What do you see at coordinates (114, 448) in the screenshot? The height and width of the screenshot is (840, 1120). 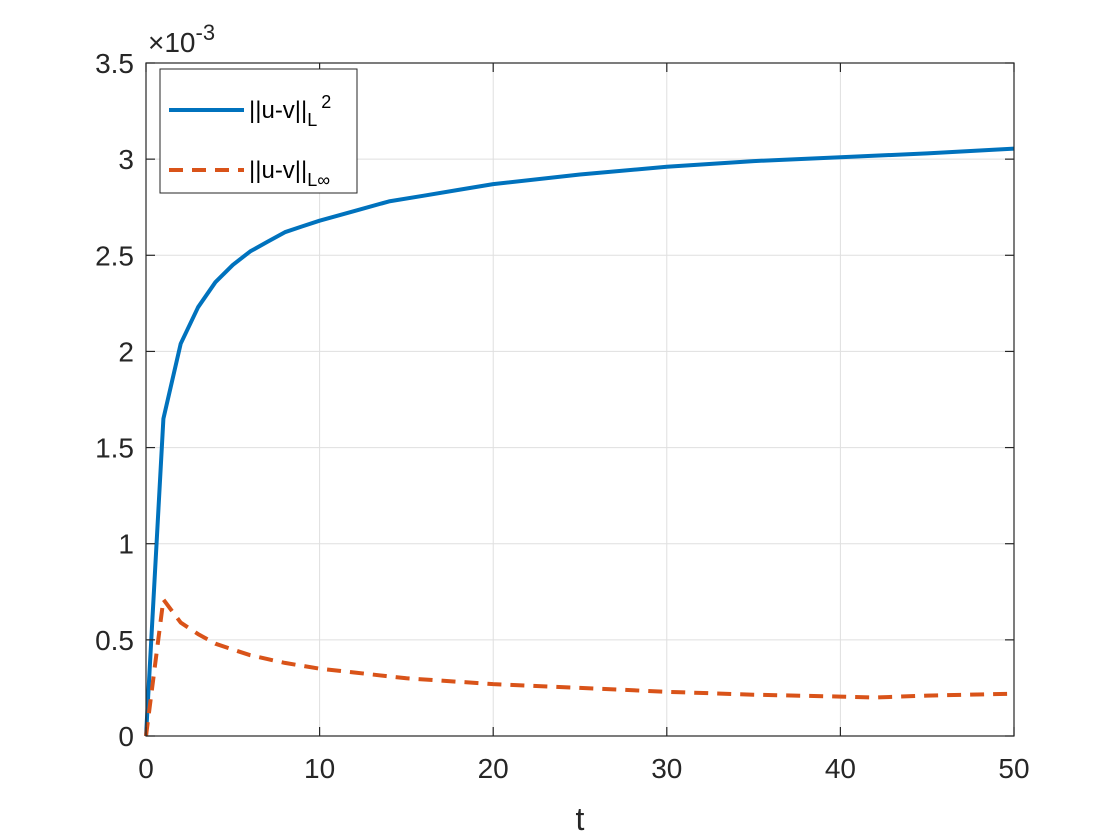 I see `y-tick-label: 1.5` at bounding box center [114, 448].